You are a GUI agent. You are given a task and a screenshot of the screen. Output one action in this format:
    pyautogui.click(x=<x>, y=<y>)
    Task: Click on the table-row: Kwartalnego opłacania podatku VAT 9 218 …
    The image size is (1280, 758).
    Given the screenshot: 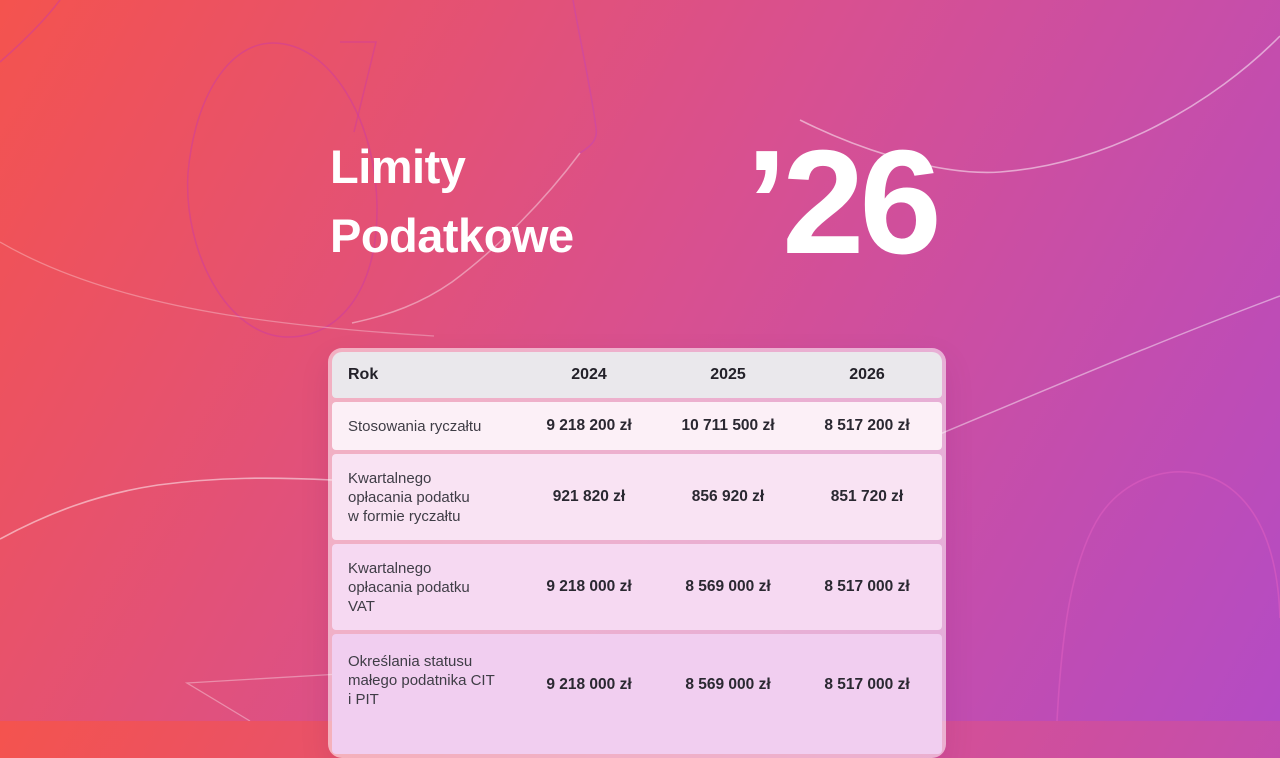 What is the action you would take?
    pyautogui.click(x=637, y=587)
    